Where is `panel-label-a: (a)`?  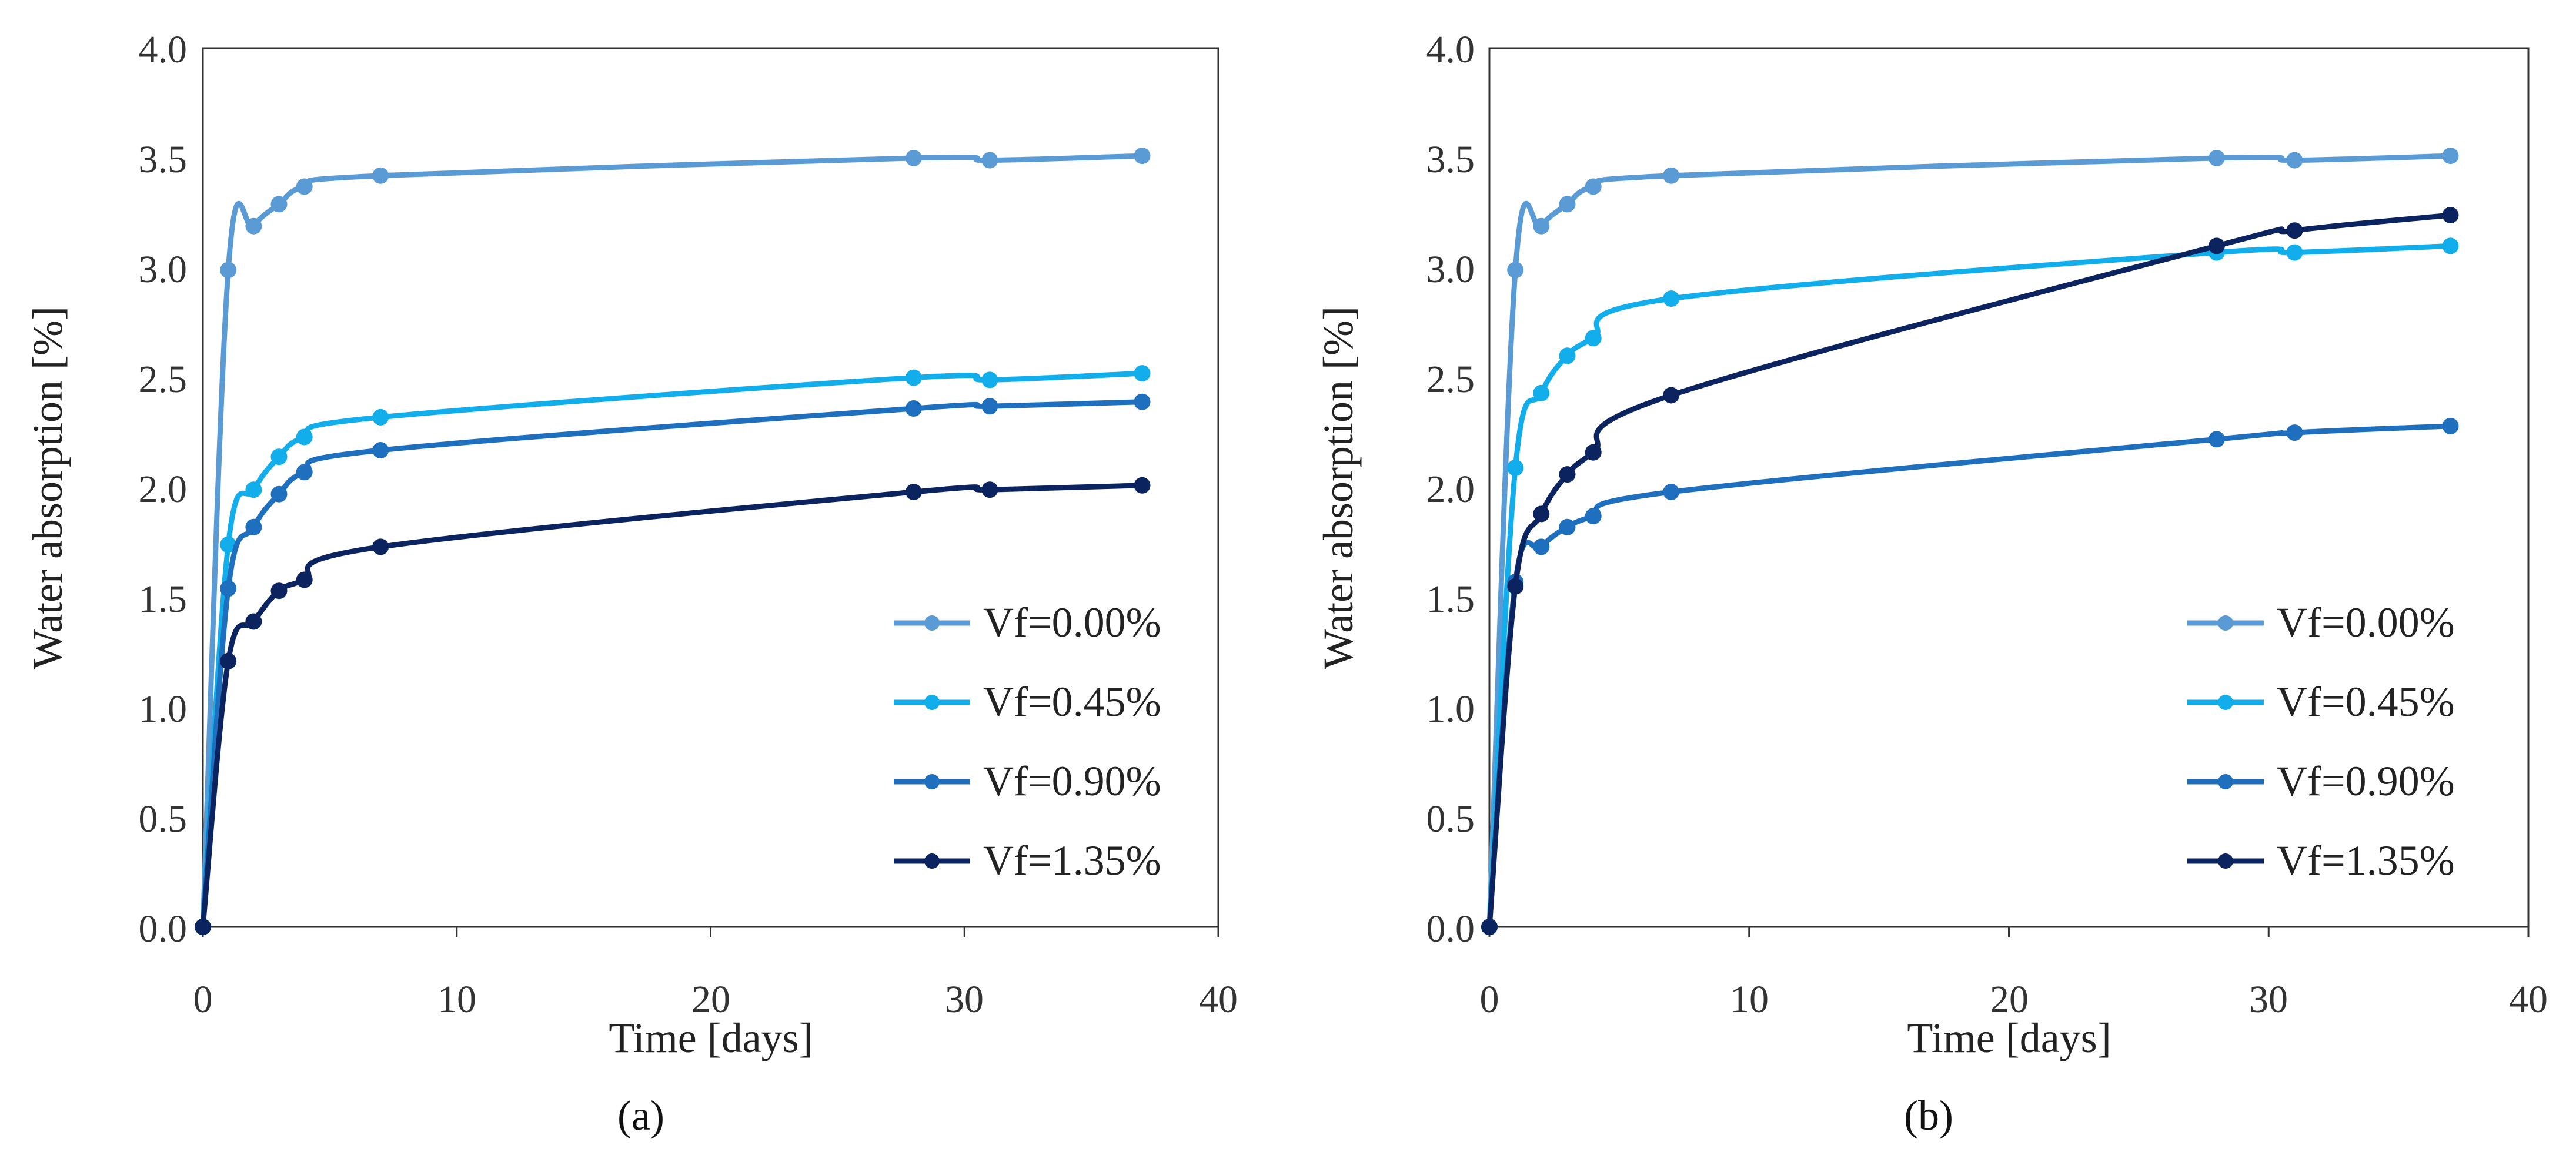 panel-label-a: (a) is located at coordinates (640, 1115).